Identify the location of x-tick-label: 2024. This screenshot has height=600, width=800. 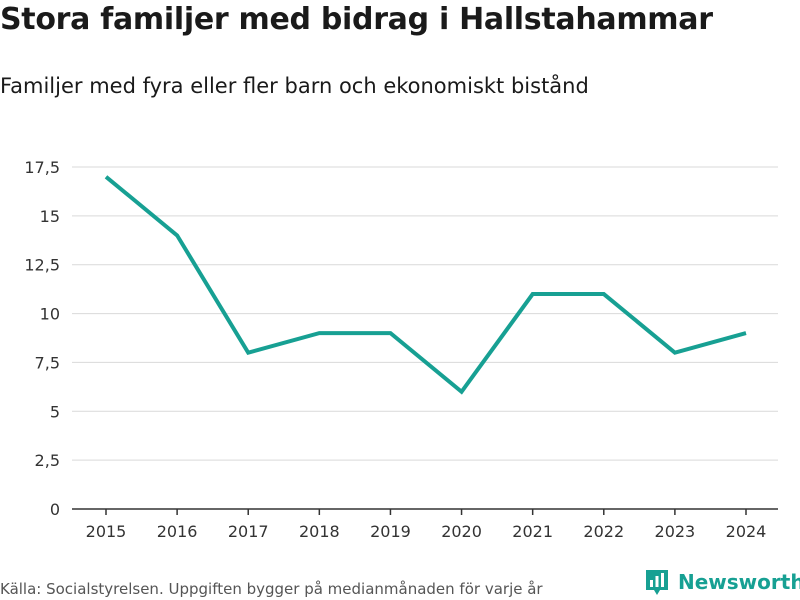
(746, 531).